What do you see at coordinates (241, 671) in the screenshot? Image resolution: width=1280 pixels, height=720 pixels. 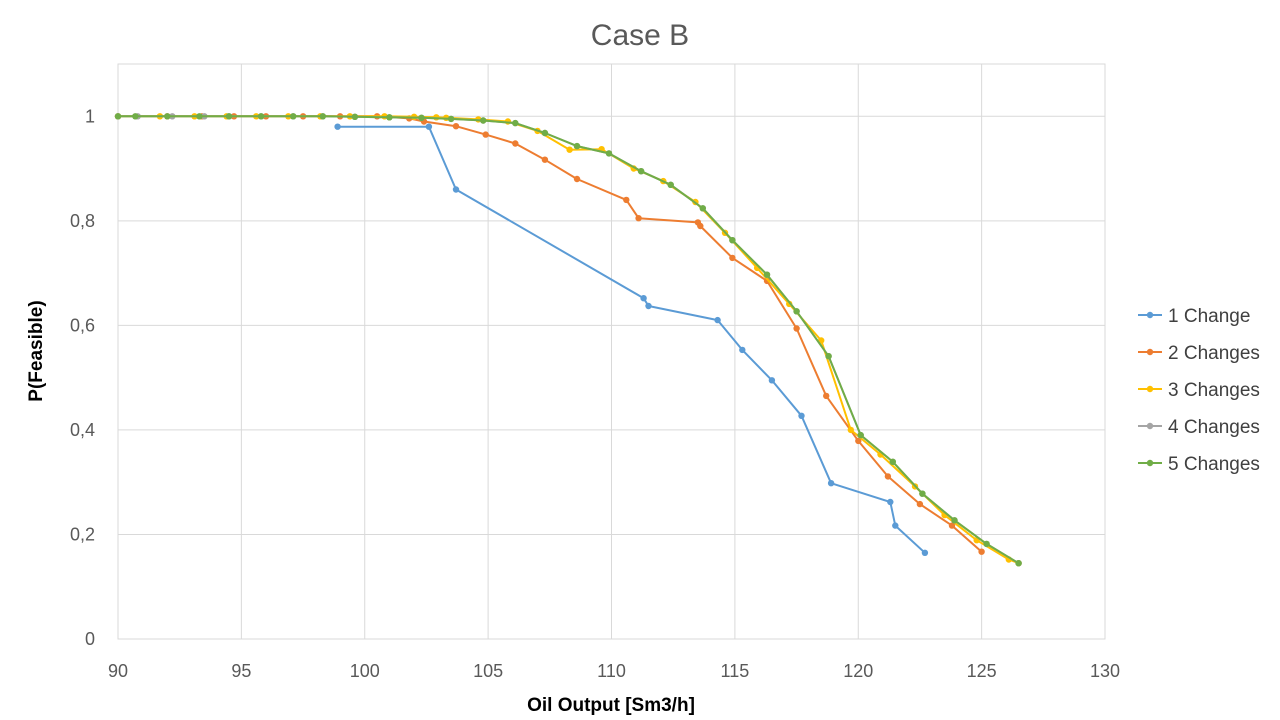 I see `x-tick-label: 95` at bounding box center [241, 671].